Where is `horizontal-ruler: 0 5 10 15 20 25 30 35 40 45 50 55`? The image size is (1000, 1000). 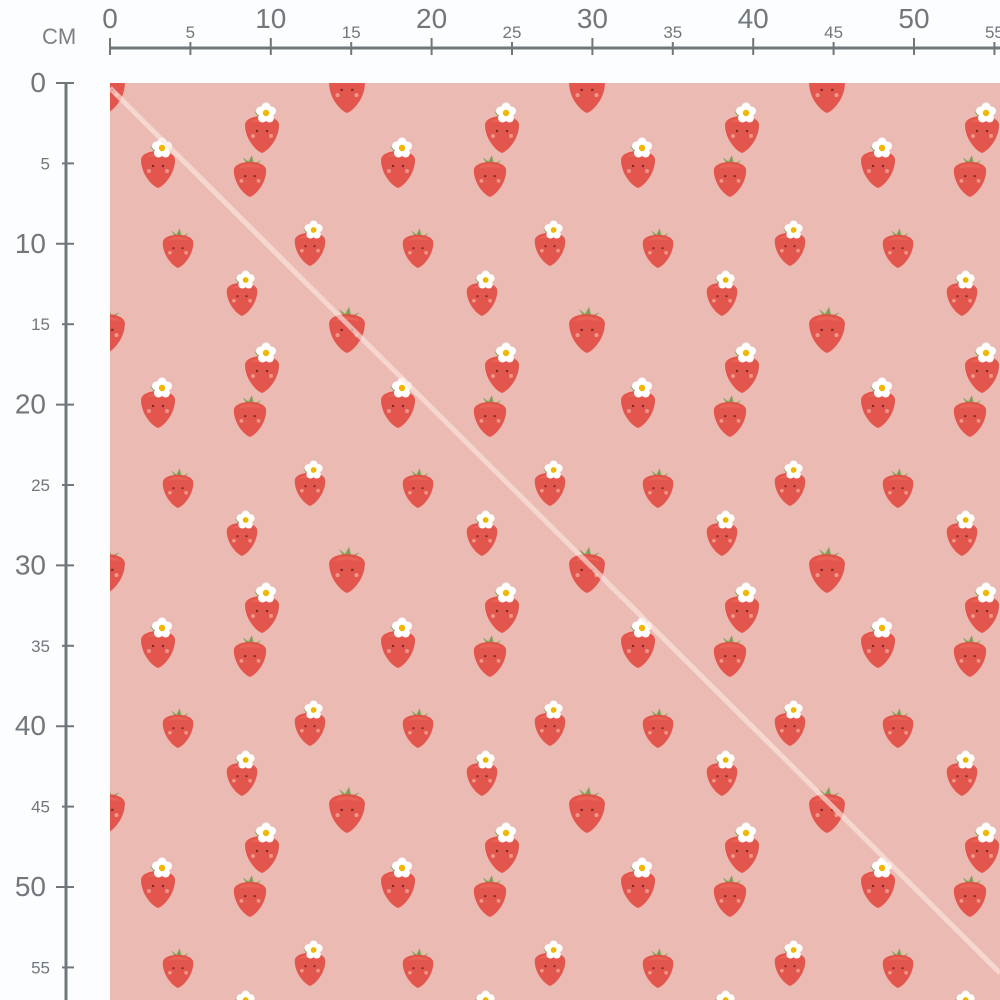
horizontal-ruler: 0 5 10 15 20 25 30 35 40 45 50 55 is located at coordinates (551, 29).